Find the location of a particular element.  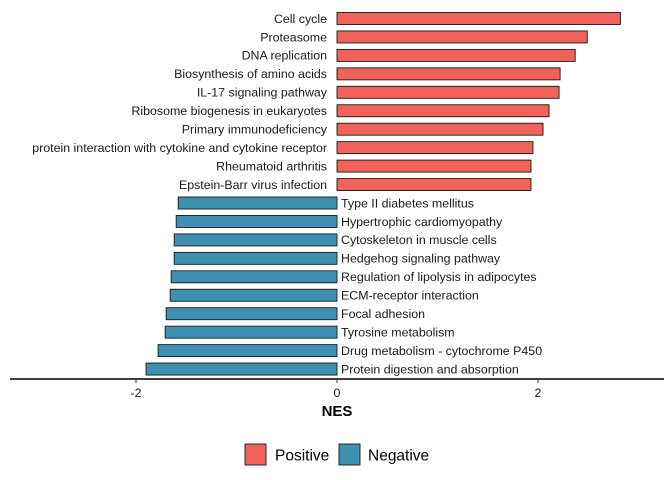

x-ticks-layer: -2 0 2 is located at coordinates (336, 389).